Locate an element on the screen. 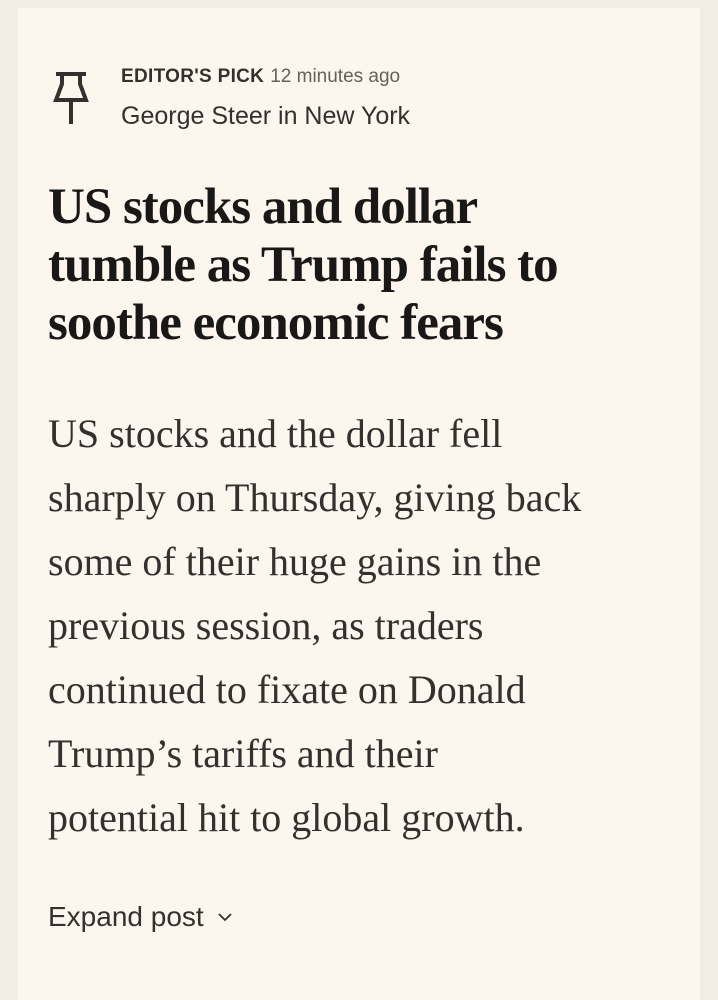 Image resolution: width=718 pixels, height=1000 pixels. editors-pick-label: EDITOR'S PICK 12 minutes ago is located at coordinates (260, 77).